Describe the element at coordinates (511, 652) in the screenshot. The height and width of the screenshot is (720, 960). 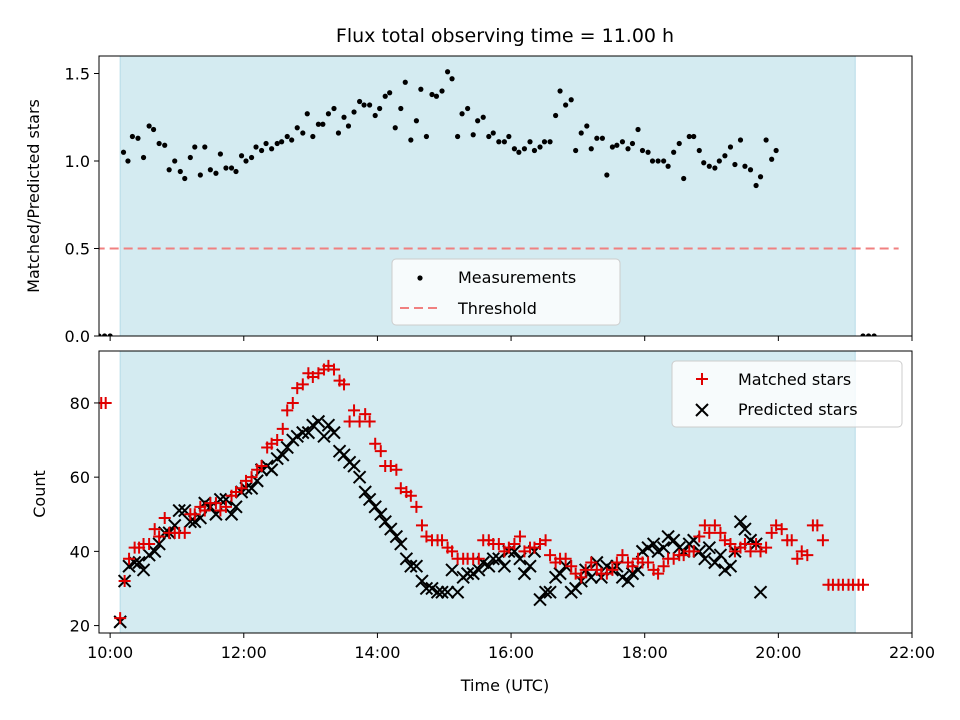
I see `x-tick-label: 16:00` at that location.